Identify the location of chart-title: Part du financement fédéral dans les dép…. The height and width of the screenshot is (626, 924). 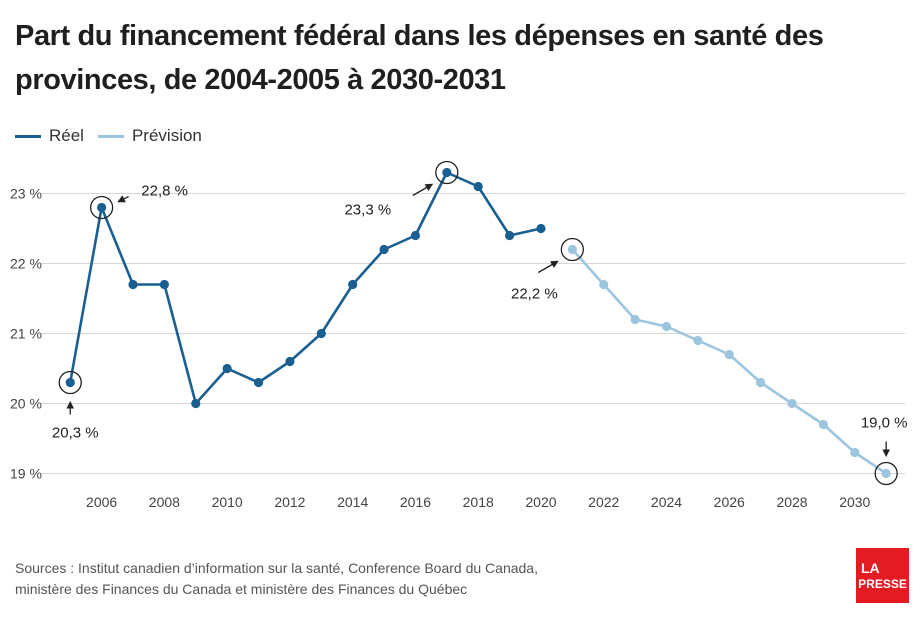
(419, 58).